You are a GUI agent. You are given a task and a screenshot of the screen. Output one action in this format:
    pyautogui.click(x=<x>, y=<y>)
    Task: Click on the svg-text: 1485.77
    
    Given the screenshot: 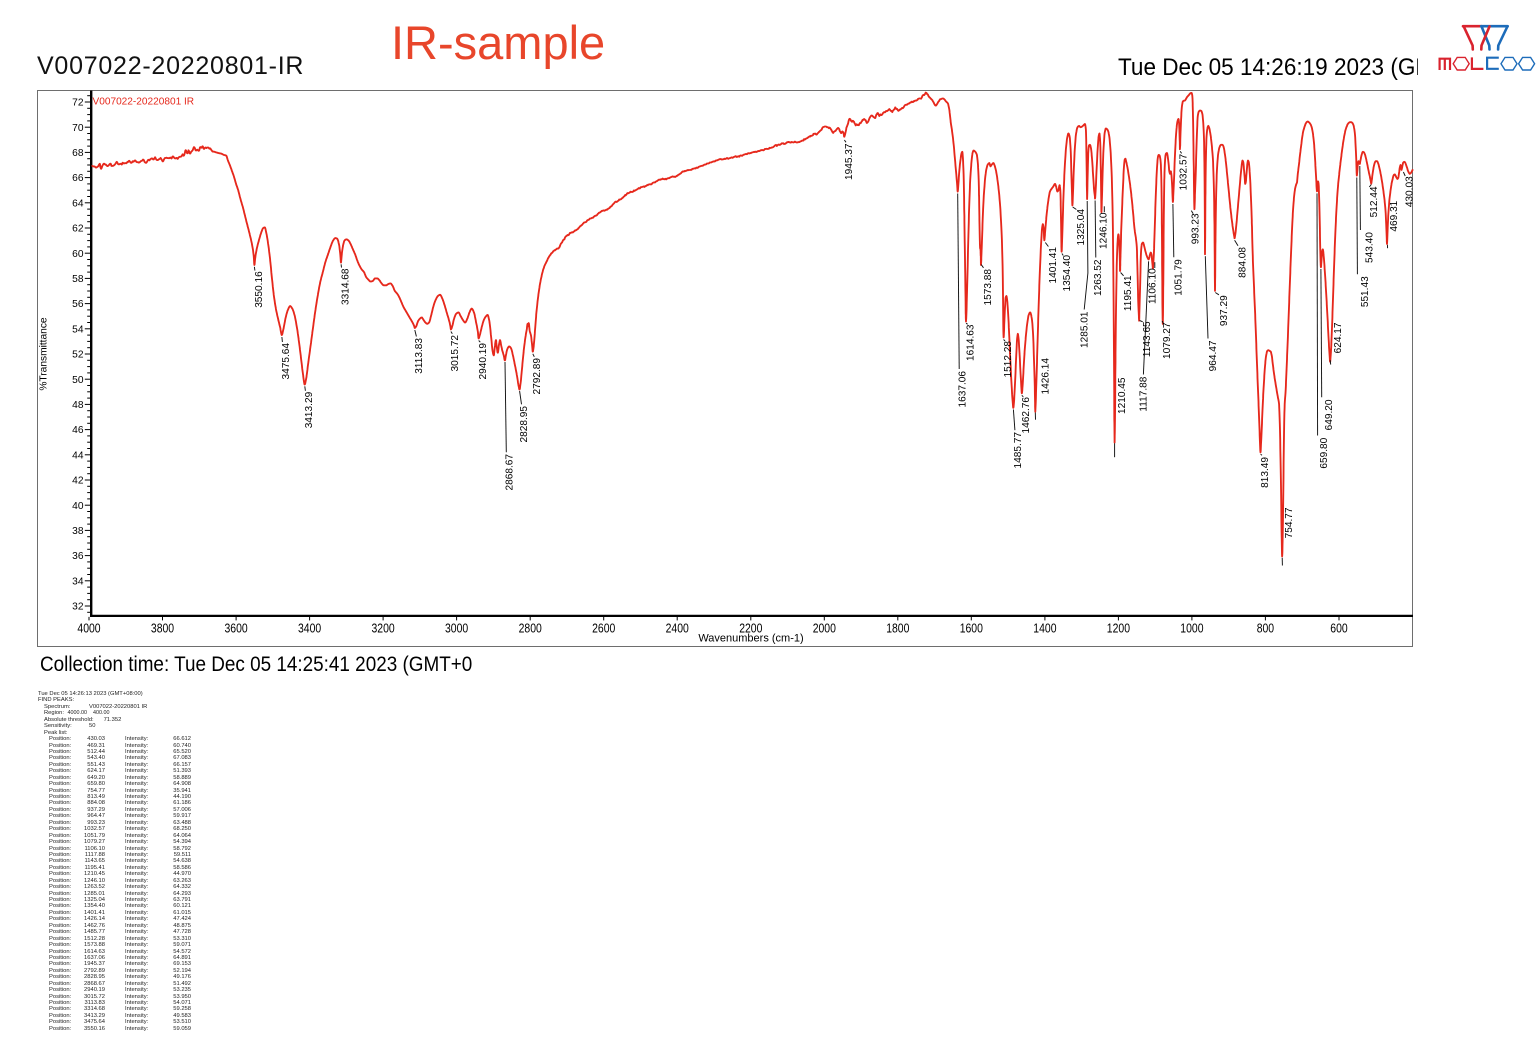 What is the action you would take?
    pyautogui.click(x=1018, y=450)
    